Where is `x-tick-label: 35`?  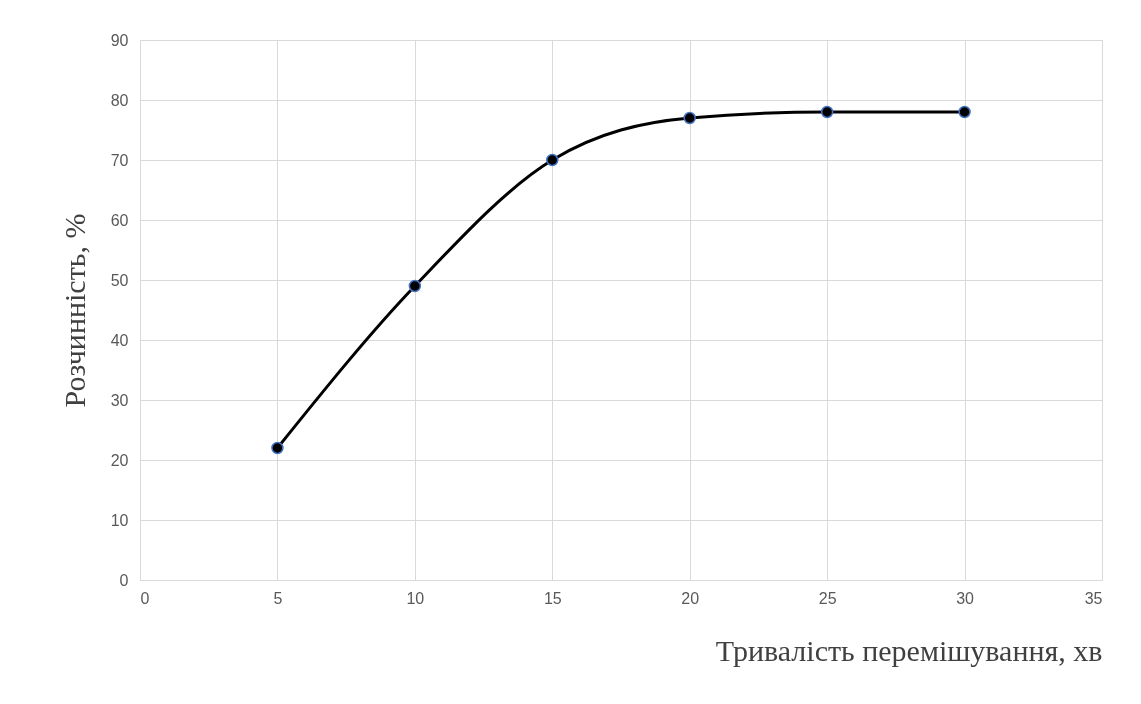
x-tick-label: 35 is located at coordinates (1093, 598).